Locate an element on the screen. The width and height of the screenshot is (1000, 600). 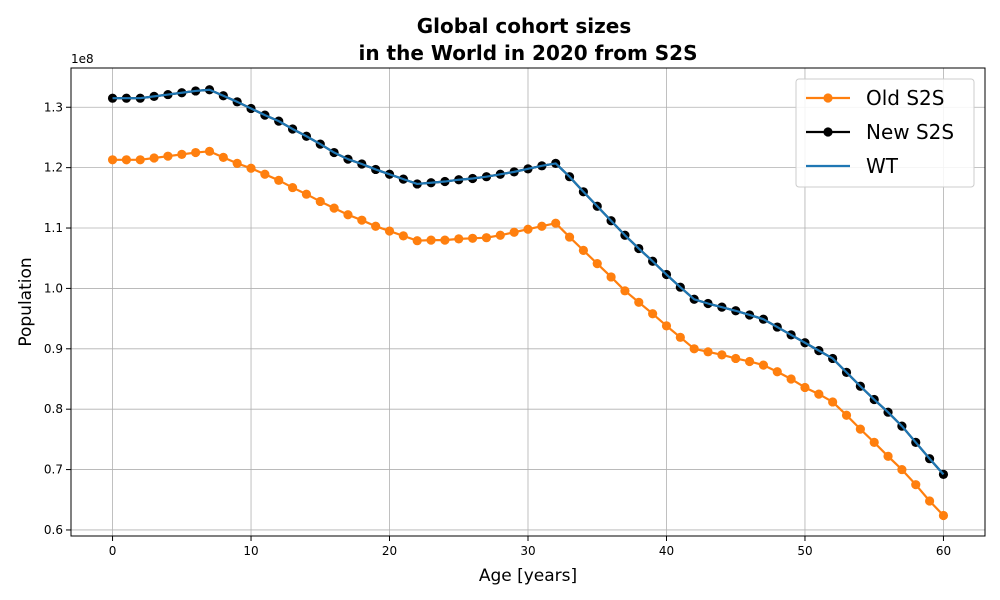
data-point-new-s2s is located at coordinates (112, 98).